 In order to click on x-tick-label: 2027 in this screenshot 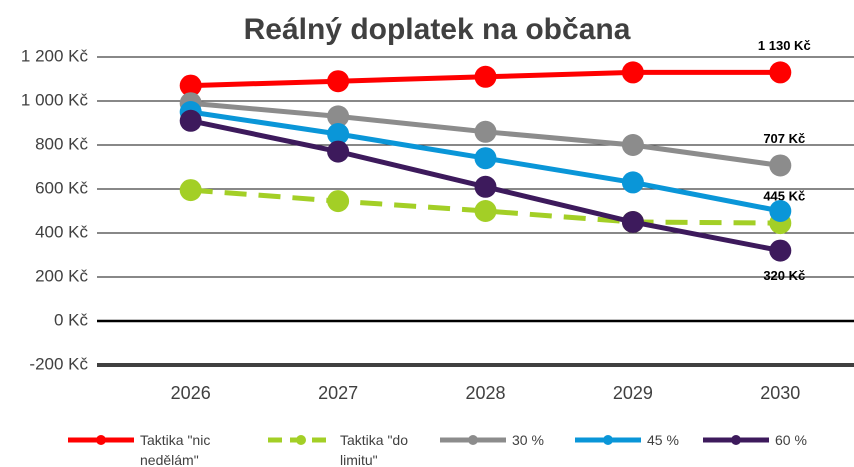, I will do `click(338, 393)`.